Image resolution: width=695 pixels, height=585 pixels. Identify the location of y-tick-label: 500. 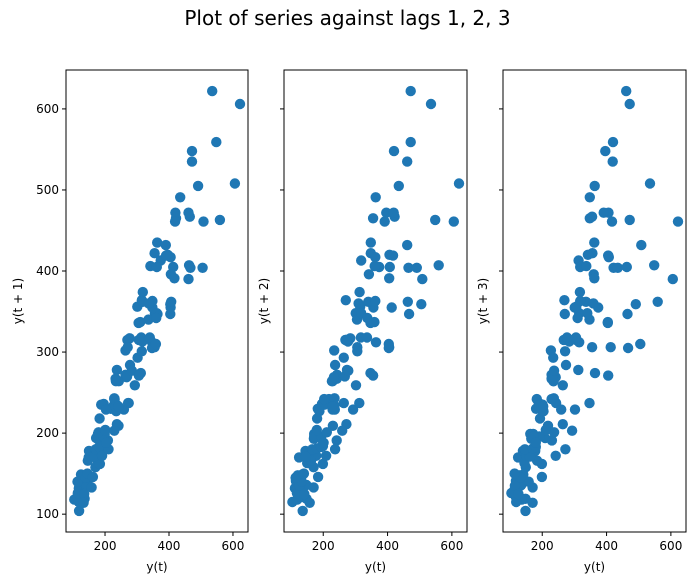
(47, 190).